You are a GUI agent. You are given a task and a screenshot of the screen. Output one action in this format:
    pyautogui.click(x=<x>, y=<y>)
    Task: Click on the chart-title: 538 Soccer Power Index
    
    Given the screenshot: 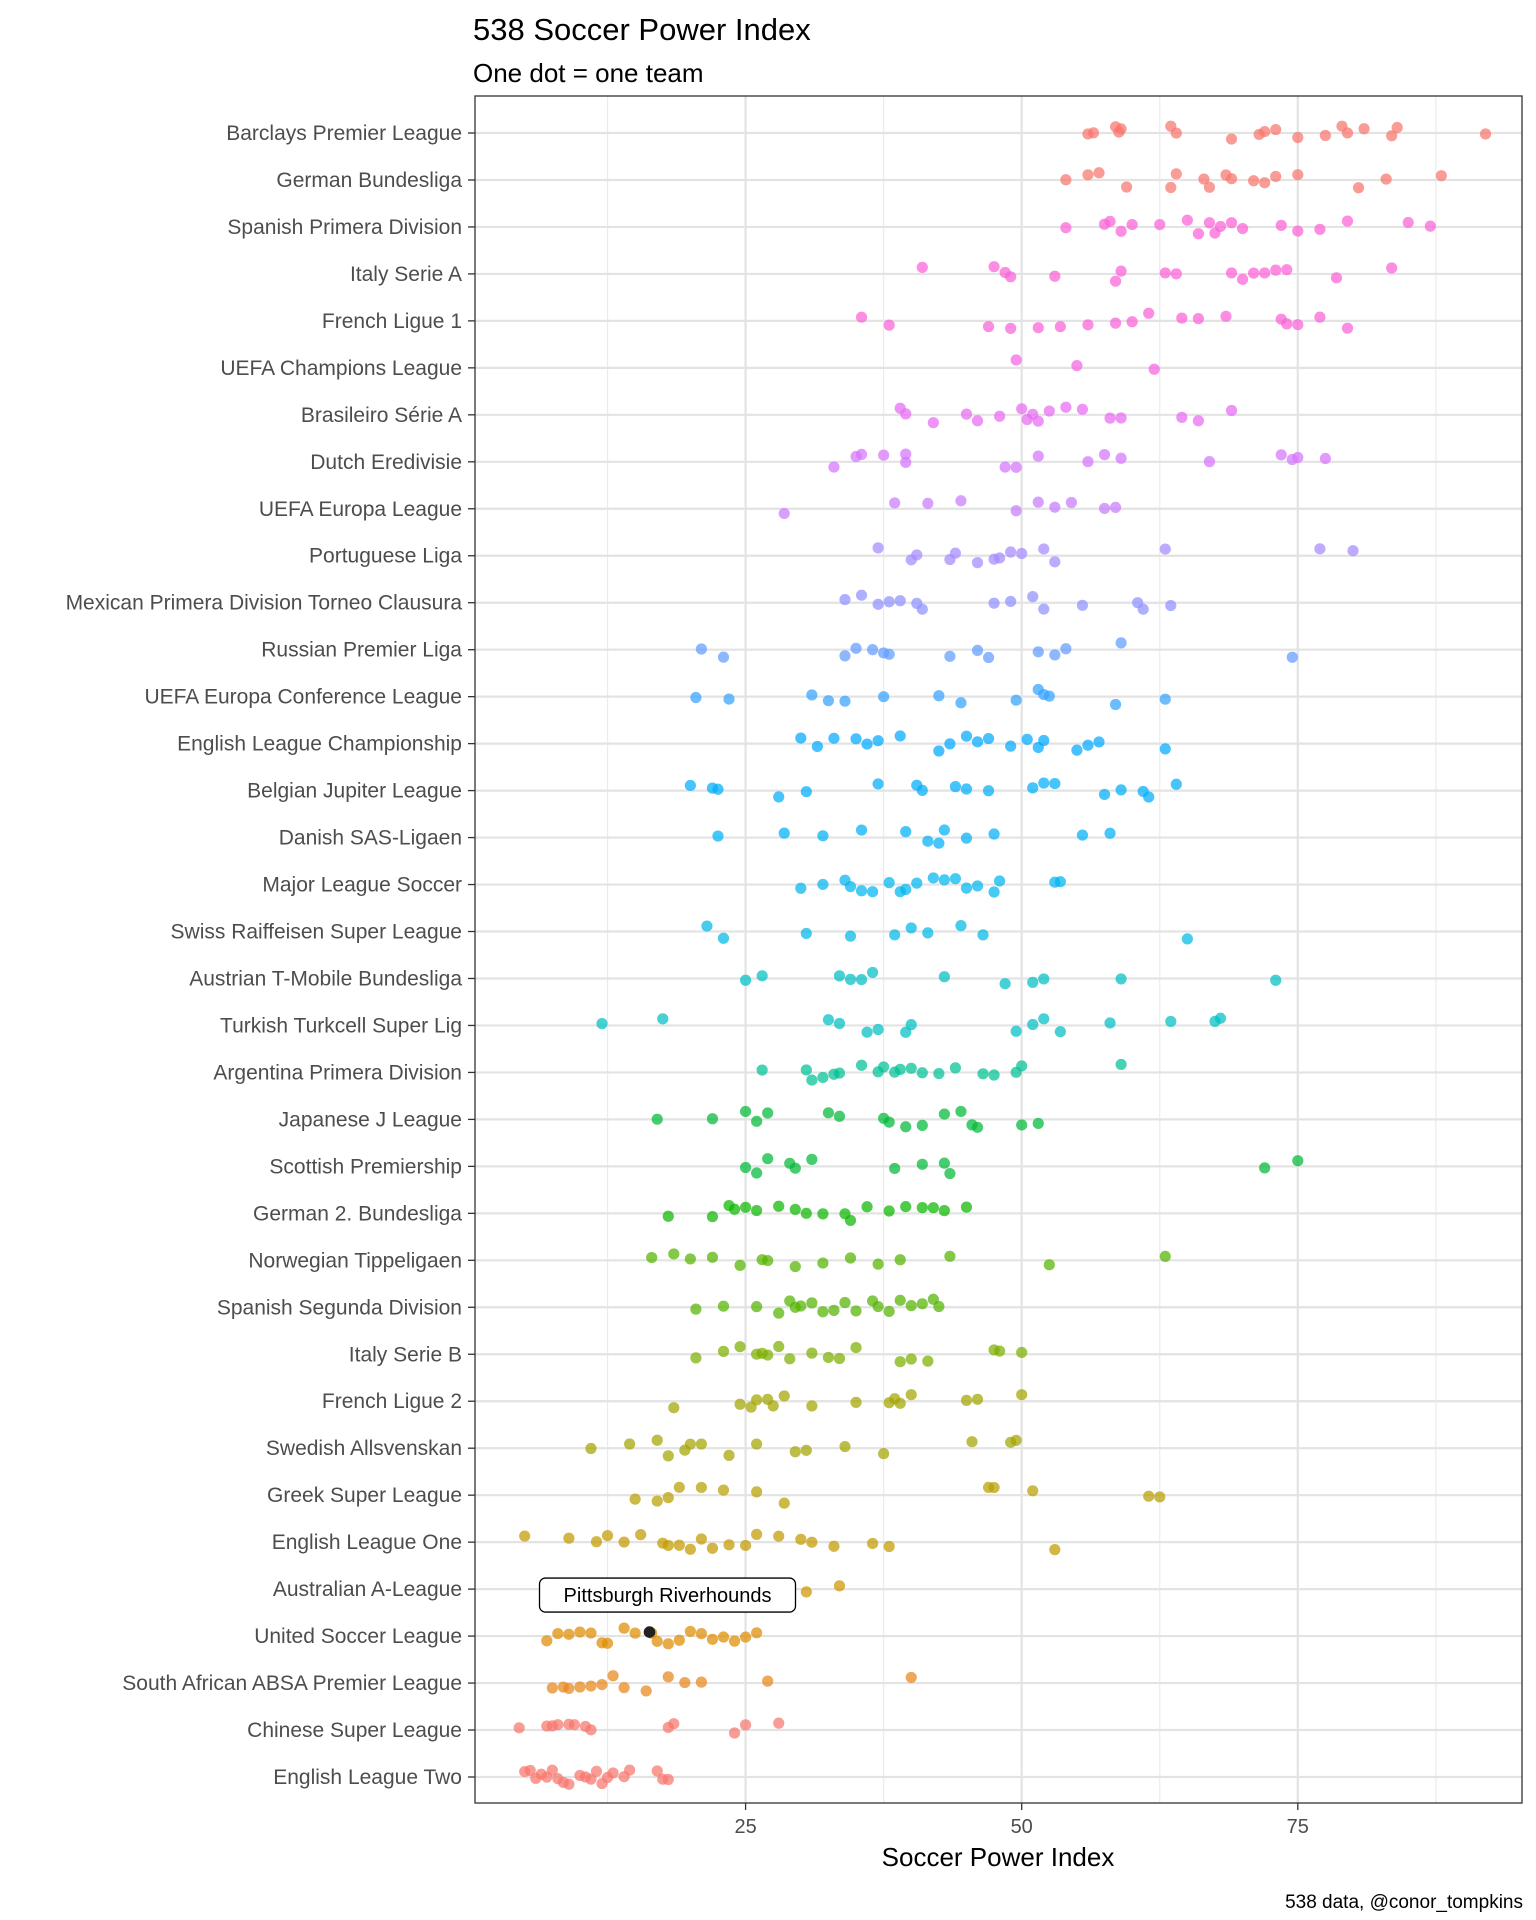 What is the action you would take?
    pyautogui.click(x=642, y=29)
    